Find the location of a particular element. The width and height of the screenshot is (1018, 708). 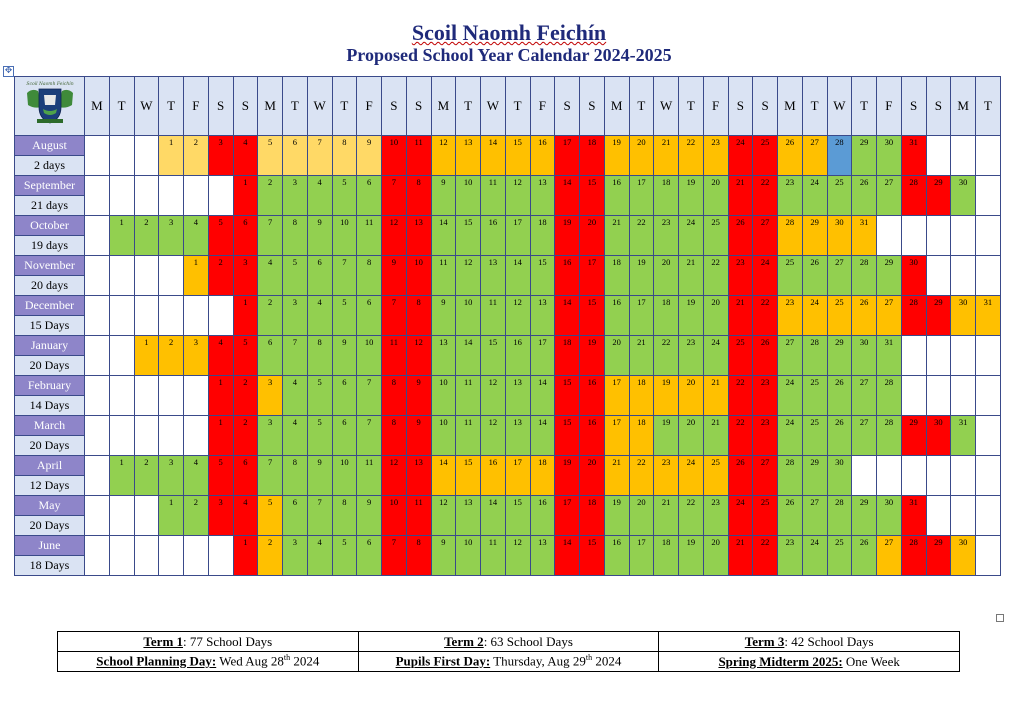

month-row-lower: 12 Days is located at coordinates (507, 485).